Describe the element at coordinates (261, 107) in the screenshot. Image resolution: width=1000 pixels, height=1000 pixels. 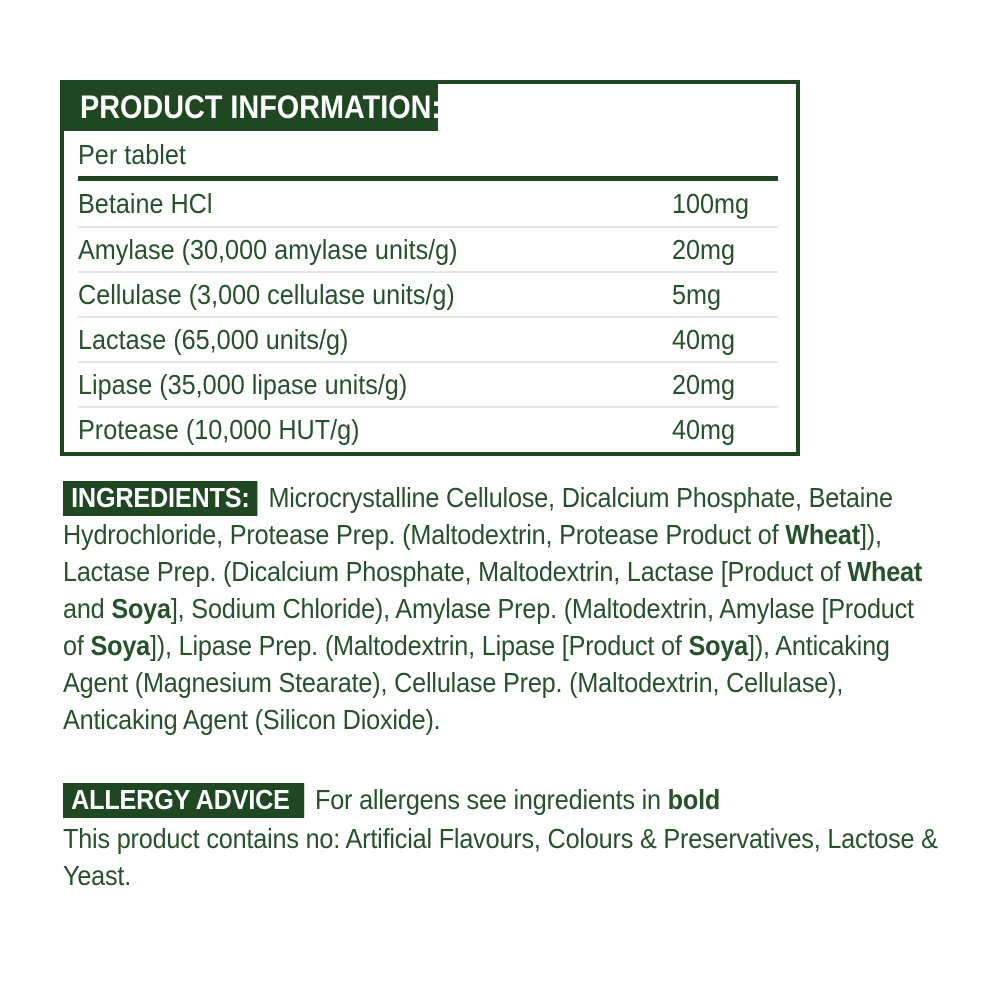
I see `product-information-title: PRODUCT INFORMATION:` at that location.